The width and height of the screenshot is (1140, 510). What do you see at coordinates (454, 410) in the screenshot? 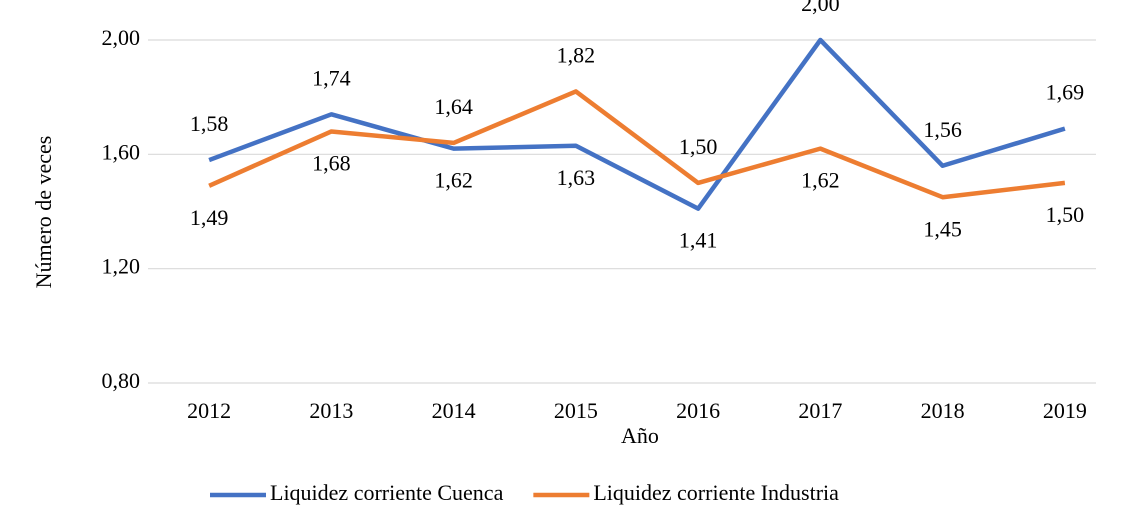
I see `x-tick-label: 2014` at bounding box center [454, 410].